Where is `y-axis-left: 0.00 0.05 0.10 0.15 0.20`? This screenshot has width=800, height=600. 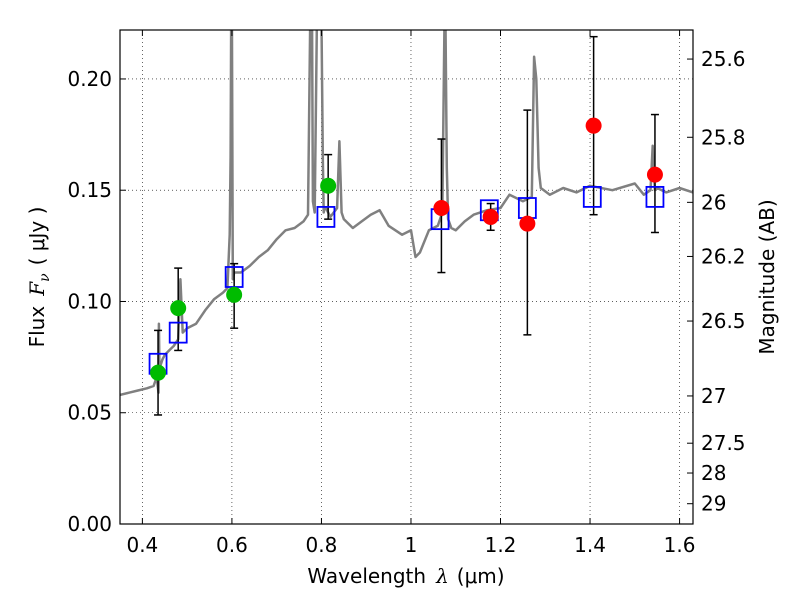
y-axis-left: 0.00 0.05 0.10 0.15 0.20 is located at coordinates (96, 301).